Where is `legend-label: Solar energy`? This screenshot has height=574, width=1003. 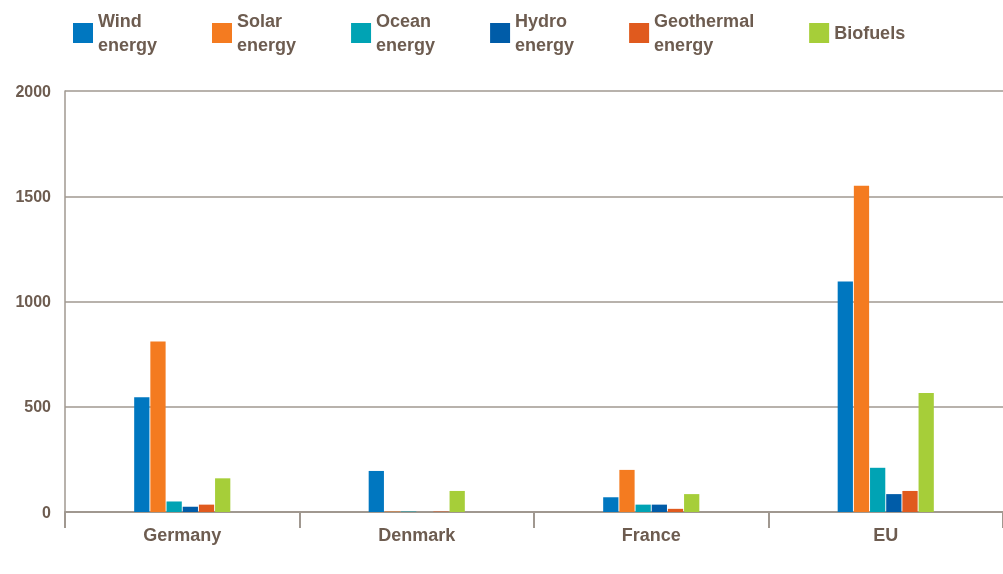 legend-label: Solar energy is located at coordinates (267, 33).